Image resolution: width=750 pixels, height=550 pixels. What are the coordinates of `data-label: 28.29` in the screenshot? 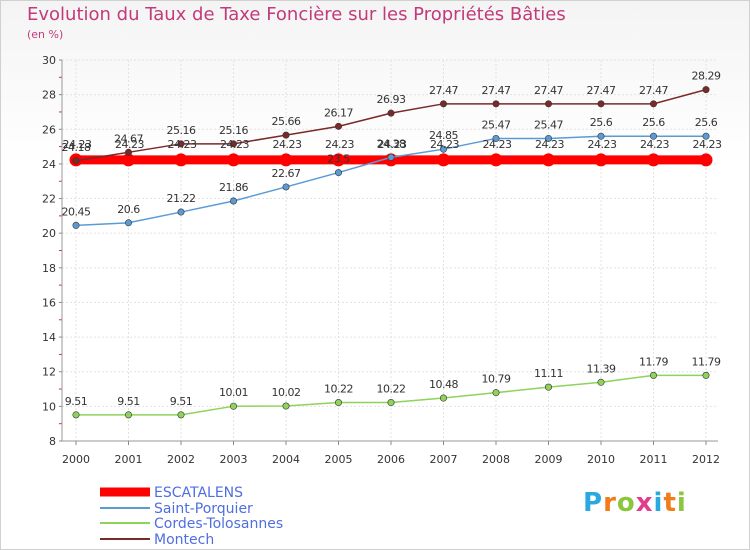 It's located at (706, 76).